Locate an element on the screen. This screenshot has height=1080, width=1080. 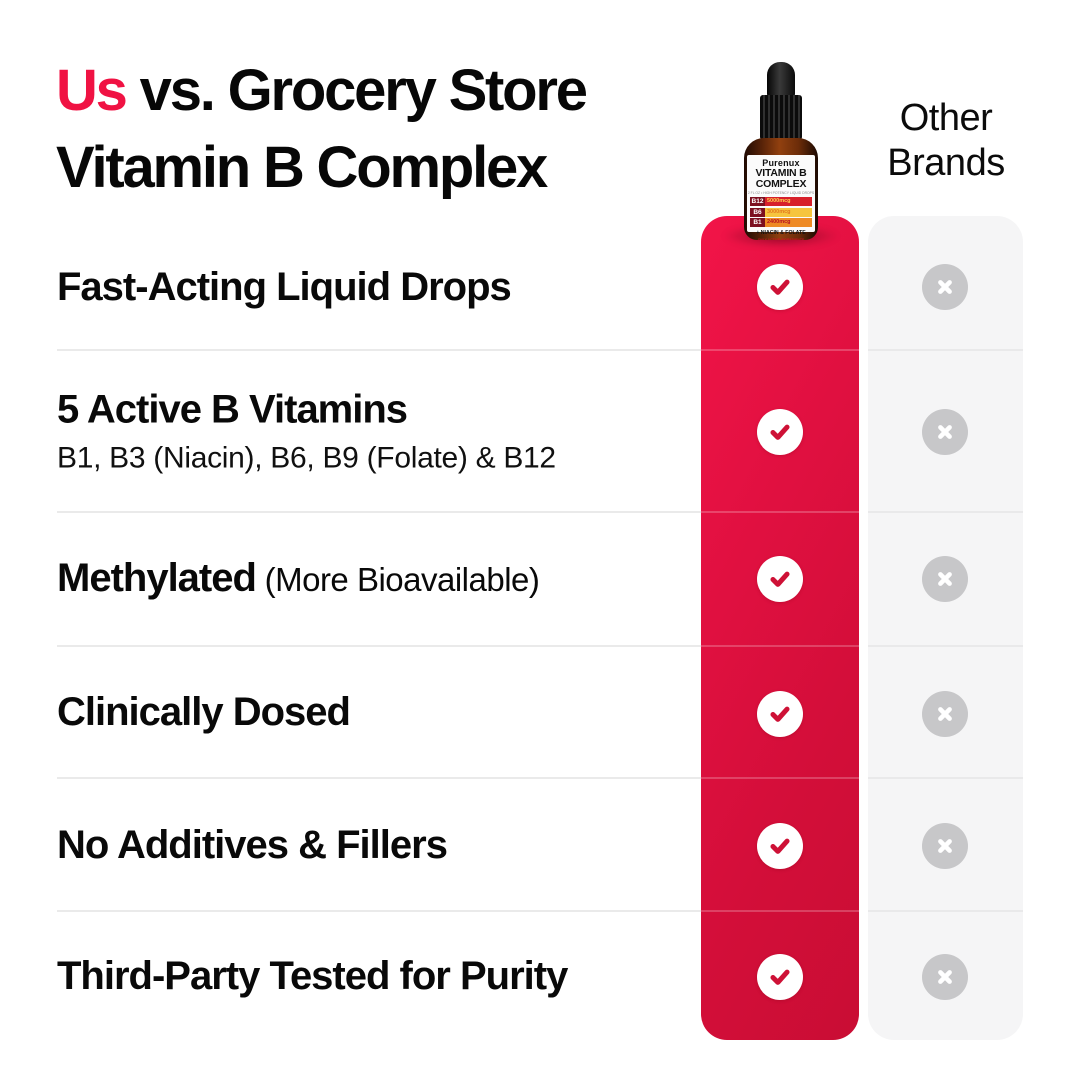
title-accent: Us is located at coordinates (92, 90).